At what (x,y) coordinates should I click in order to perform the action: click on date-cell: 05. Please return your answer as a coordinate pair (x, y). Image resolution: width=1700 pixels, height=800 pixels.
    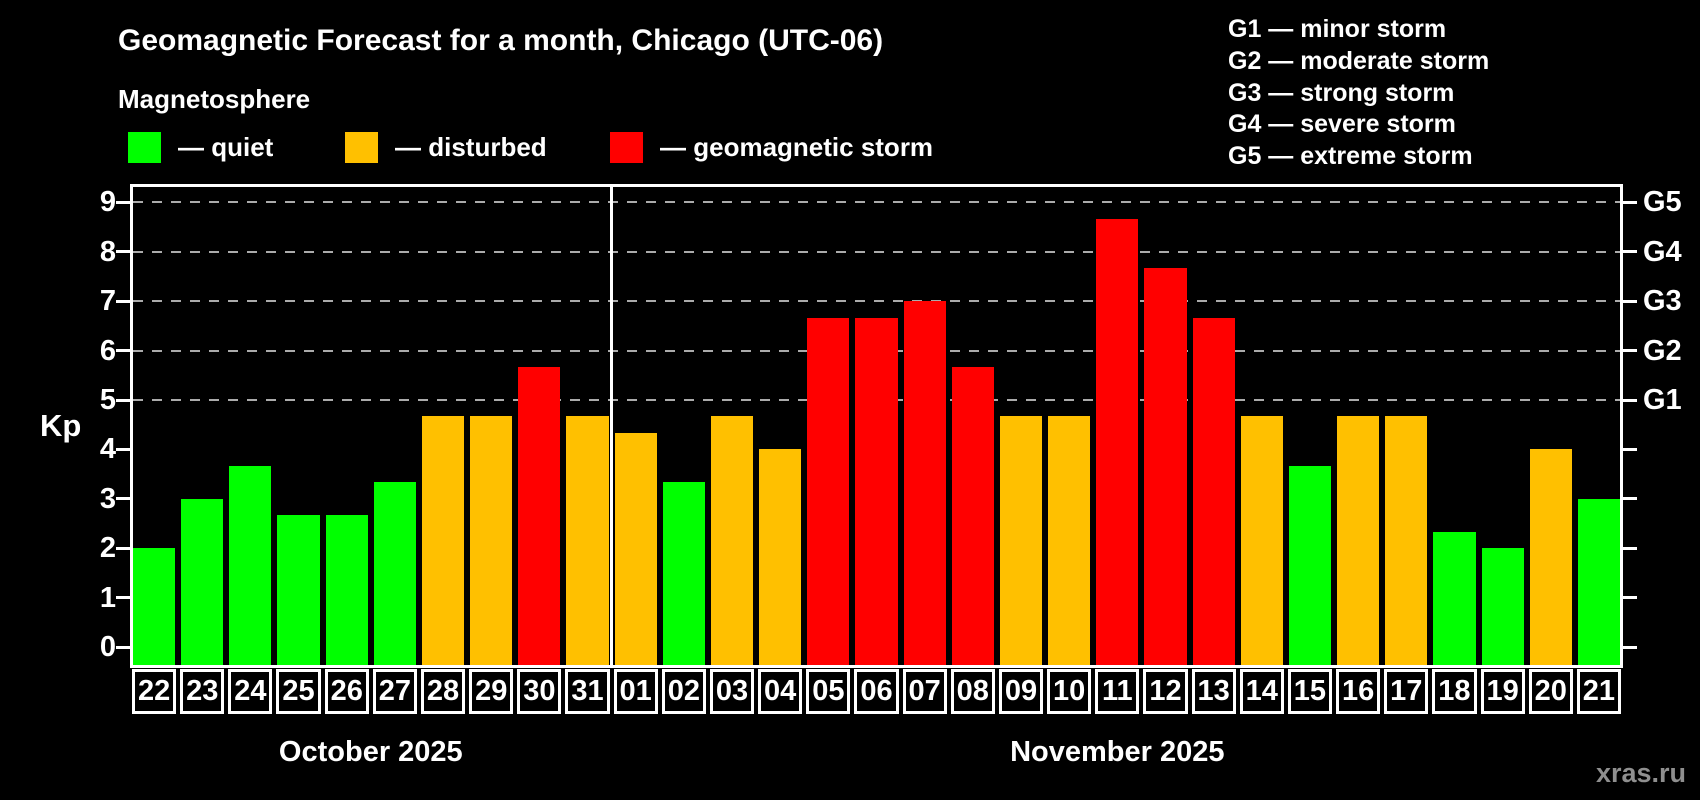
    Looking at the image, I should click on (828, 691).